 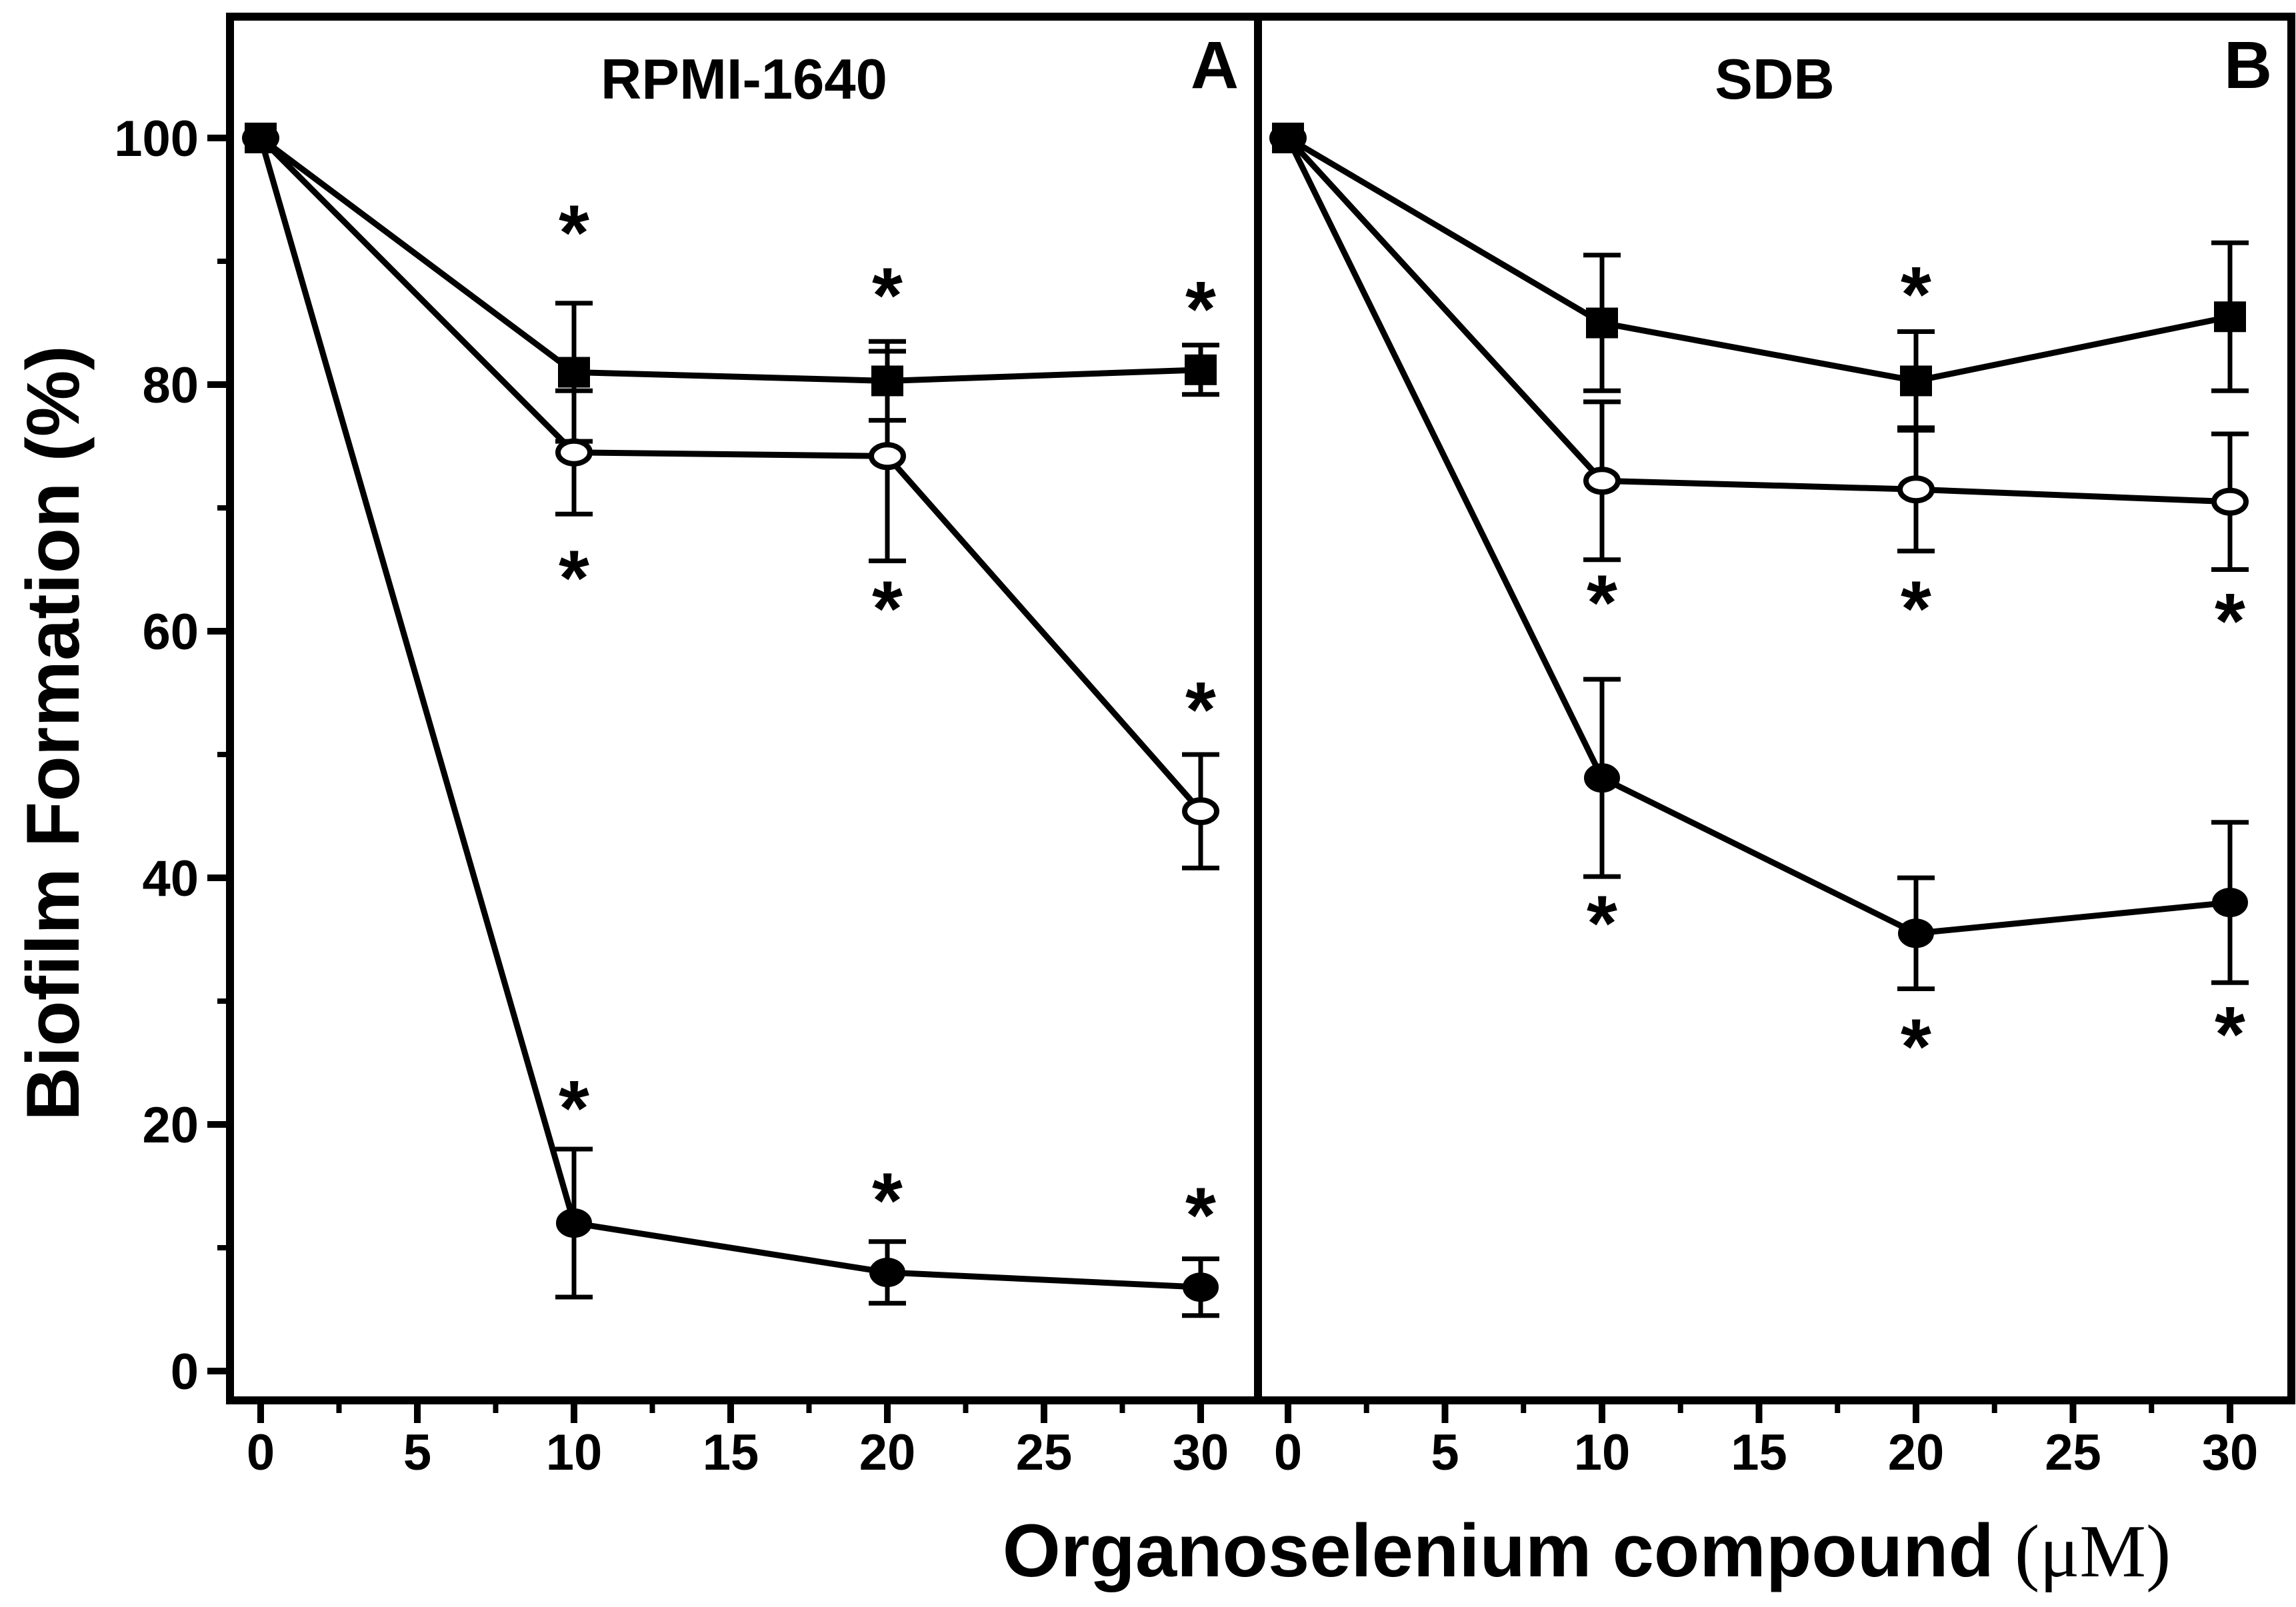 I want to click on open-circle-series-line, so click(x=1758, y=320).